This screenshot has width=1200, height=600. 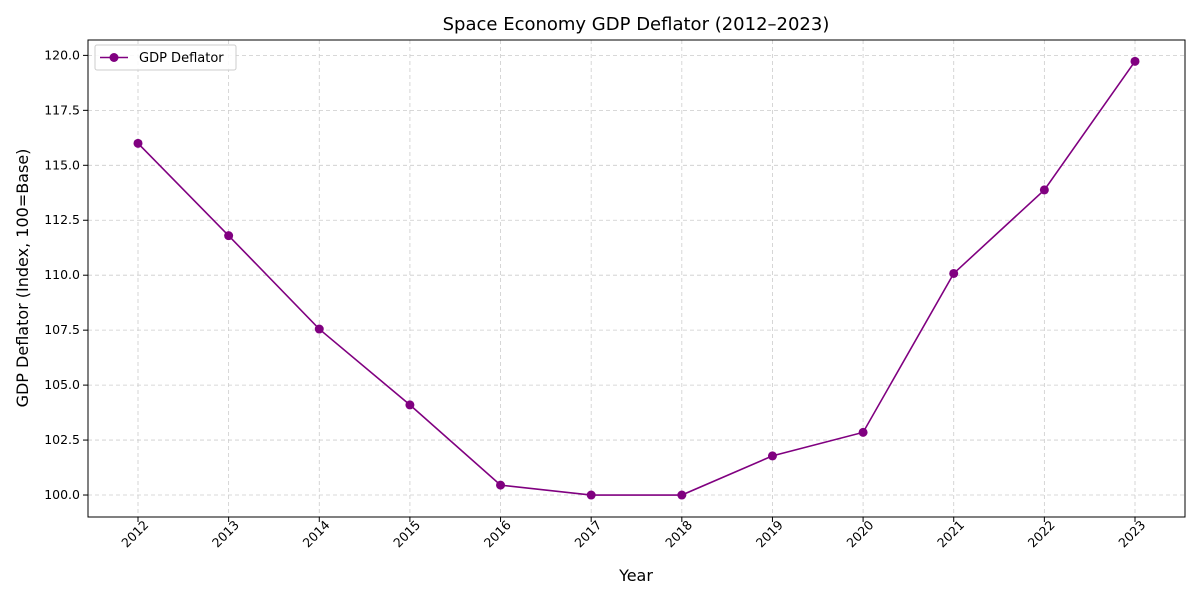 What do you see at coordinates (636, 24) in the screenshot?
I see `chart-title: Space Economy GDP Deflator (2012–2023)` at bounding box center [636, 24].